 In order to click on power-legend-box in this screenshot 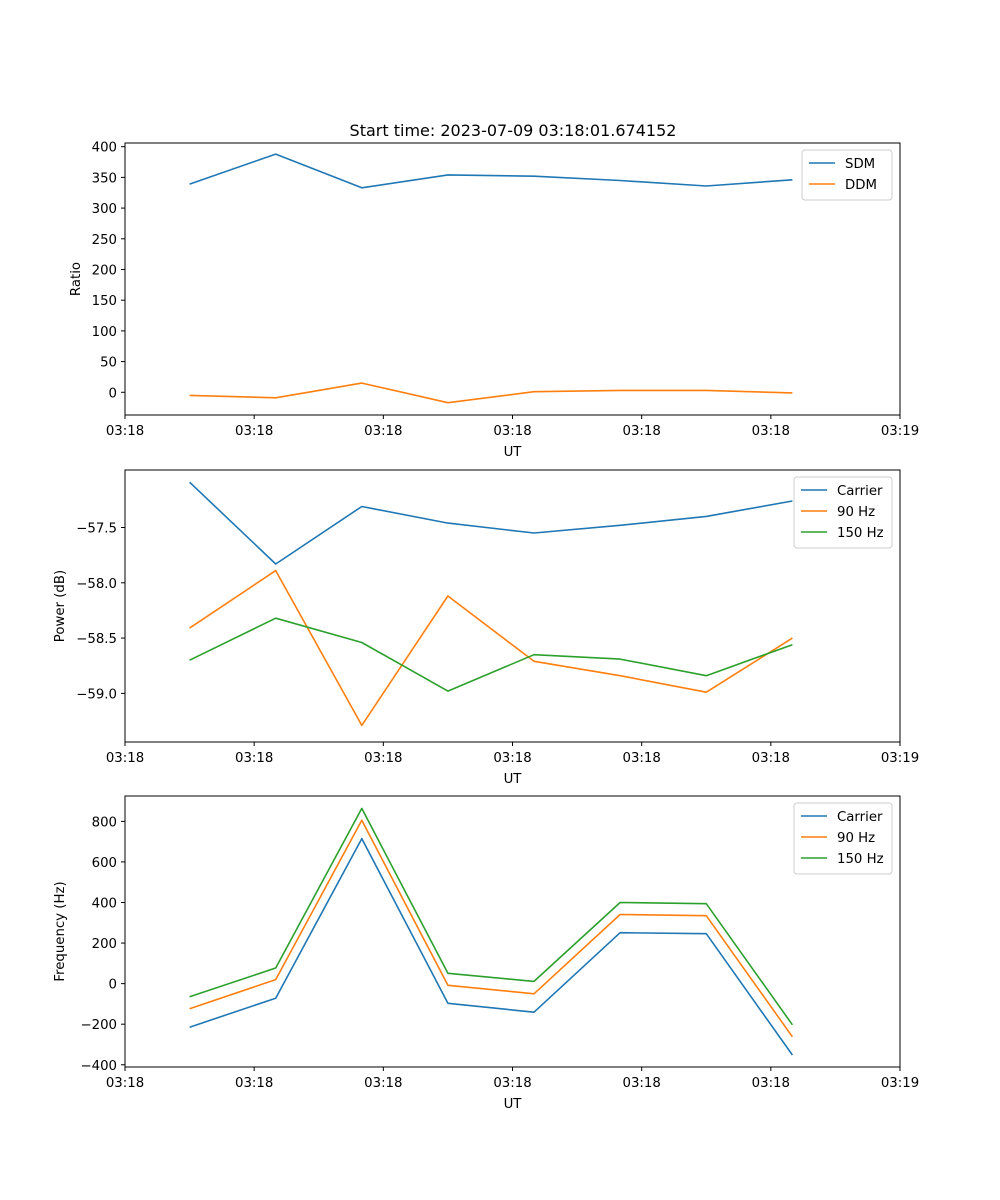, I will do `click(843, 512)`.